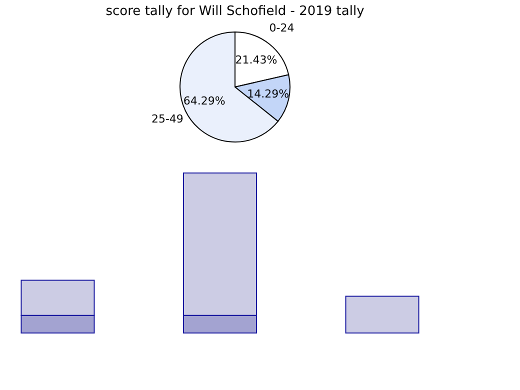 The width and height of the screenshot is (520, 390). What do you see at coordinates (281, 27) in the screenshot?
I see `slice-label: 0-24` at bounding box center [281, 27].